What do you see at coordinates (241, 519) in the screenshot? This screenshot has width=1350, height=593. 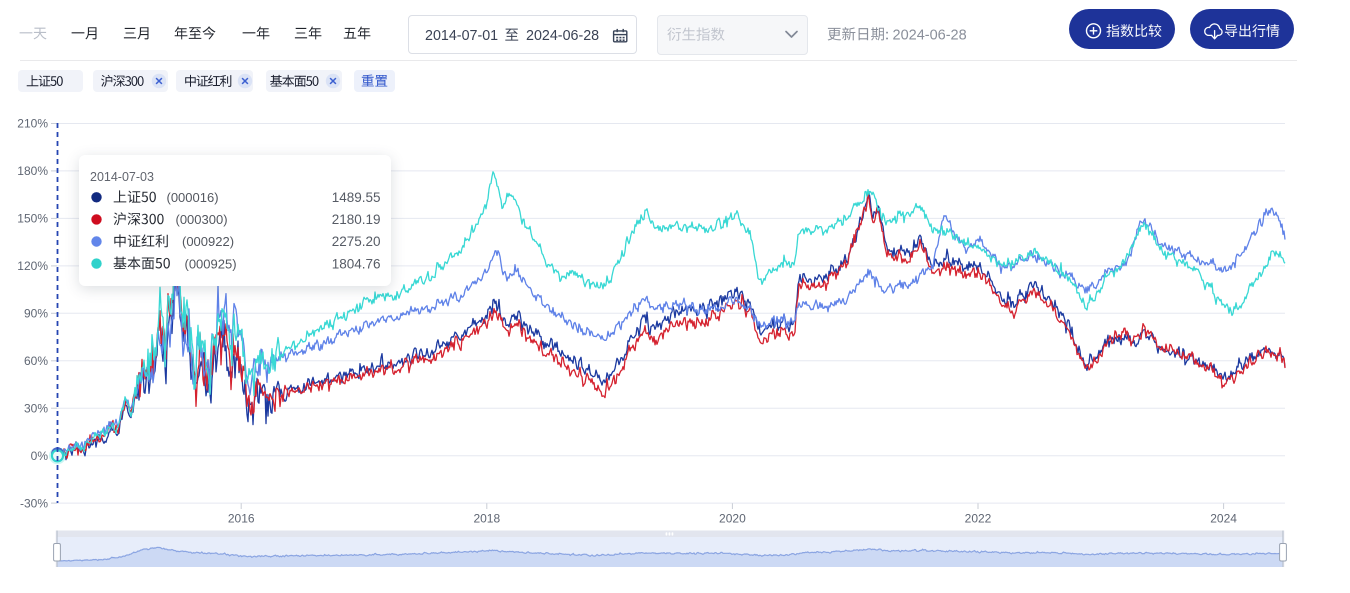 I see `svg-text: 2016` at bounding box center [241, 519].